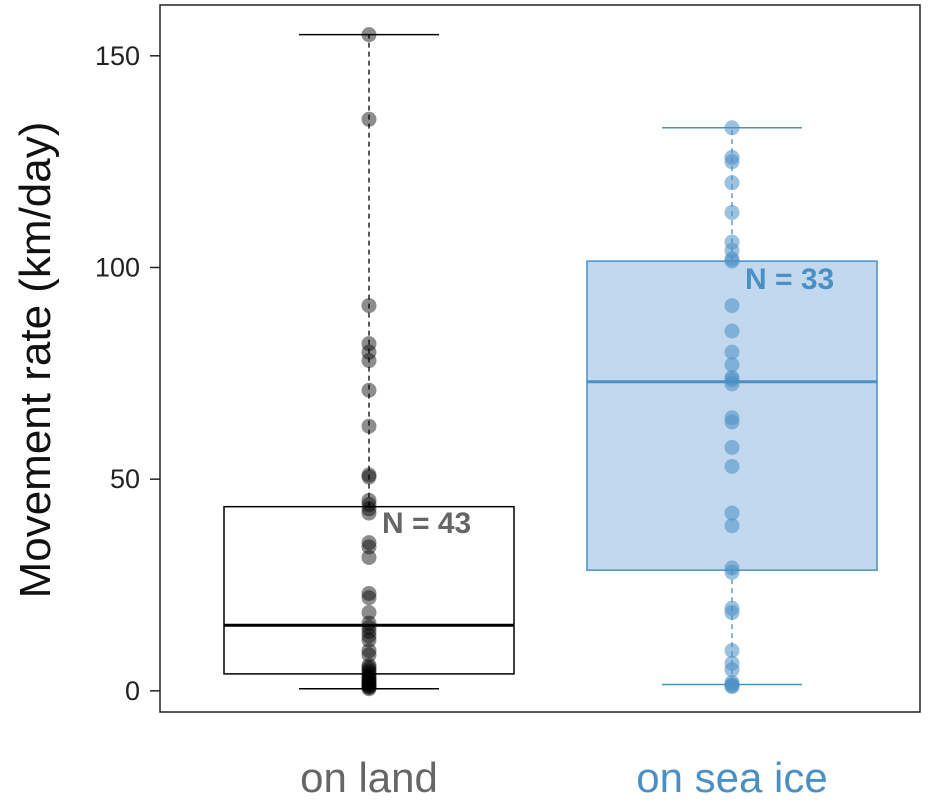 The image size is (945, 802). Describe the element at coordinates (426, 523) in the screenshot. I see `n-label: N = 43` at that location.